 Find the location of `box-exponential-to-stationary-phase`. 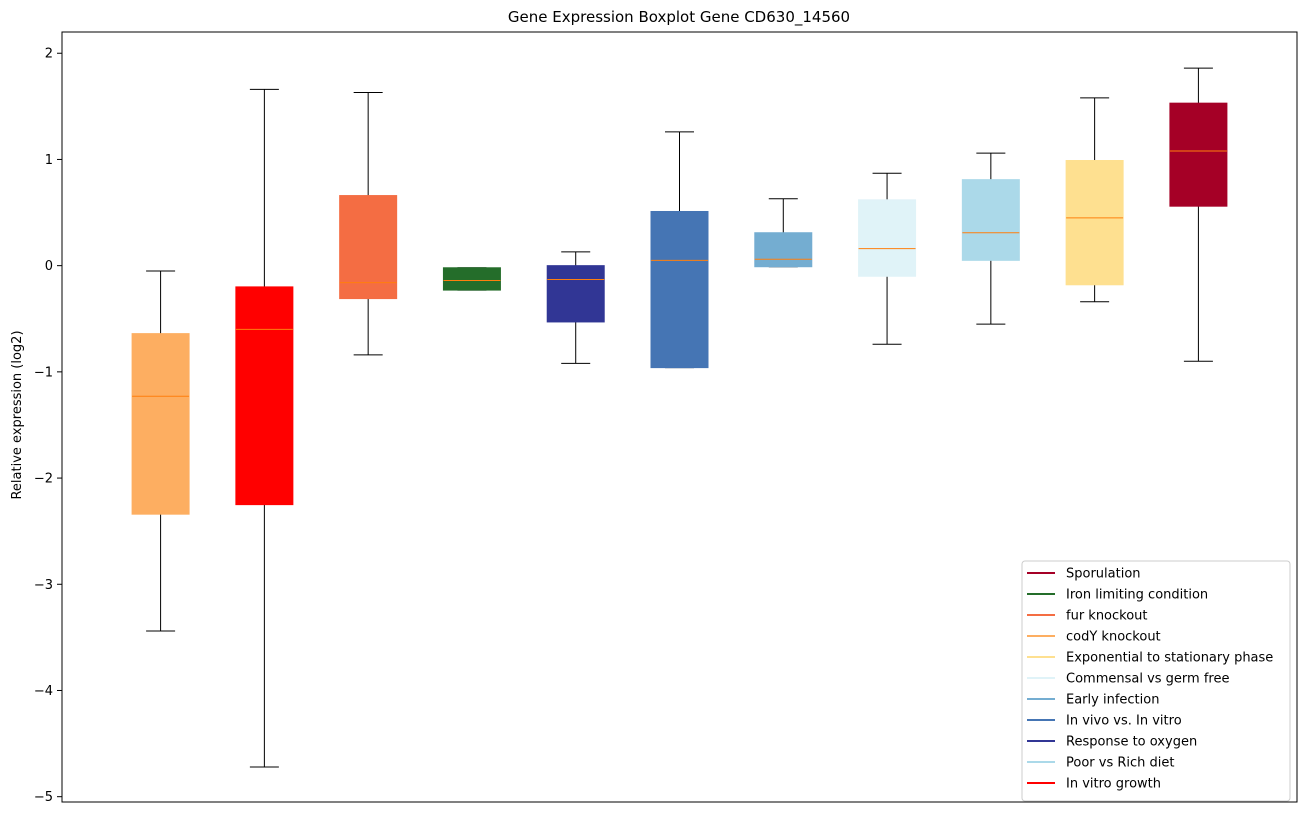

box-exponential-to-stationary-phase is located at coordinates (1094, 200).